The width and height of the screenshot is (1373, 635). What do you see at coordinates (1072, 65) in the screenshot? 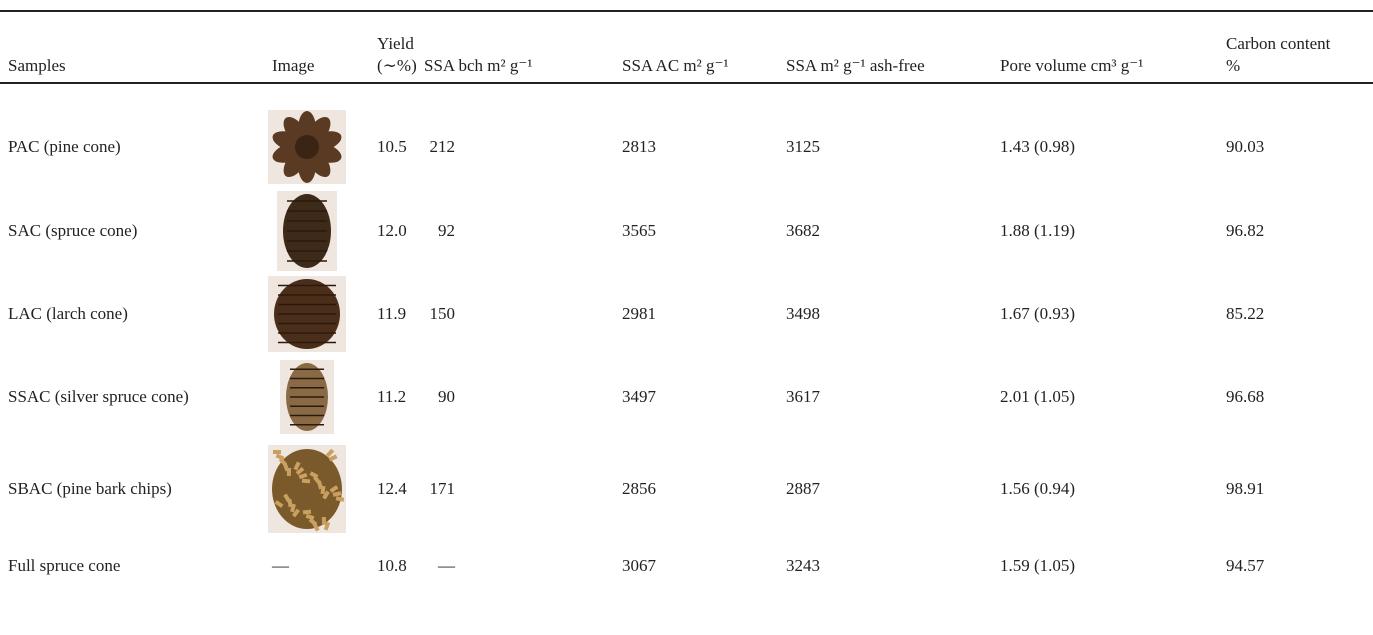
I see `header-cell: Pore volume cm³ g⁻¹` at bounding box center [1072, 65].